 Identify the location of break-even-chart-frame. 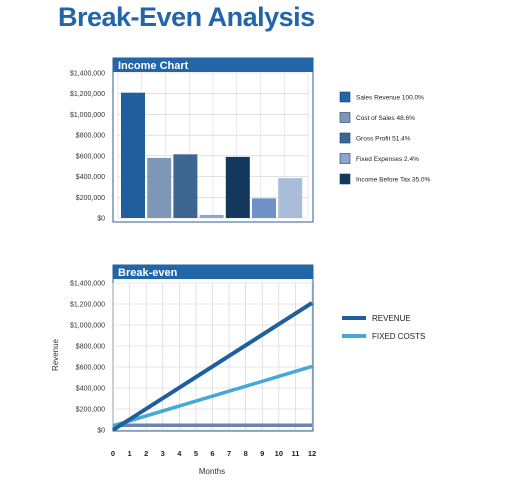
(213, 348).